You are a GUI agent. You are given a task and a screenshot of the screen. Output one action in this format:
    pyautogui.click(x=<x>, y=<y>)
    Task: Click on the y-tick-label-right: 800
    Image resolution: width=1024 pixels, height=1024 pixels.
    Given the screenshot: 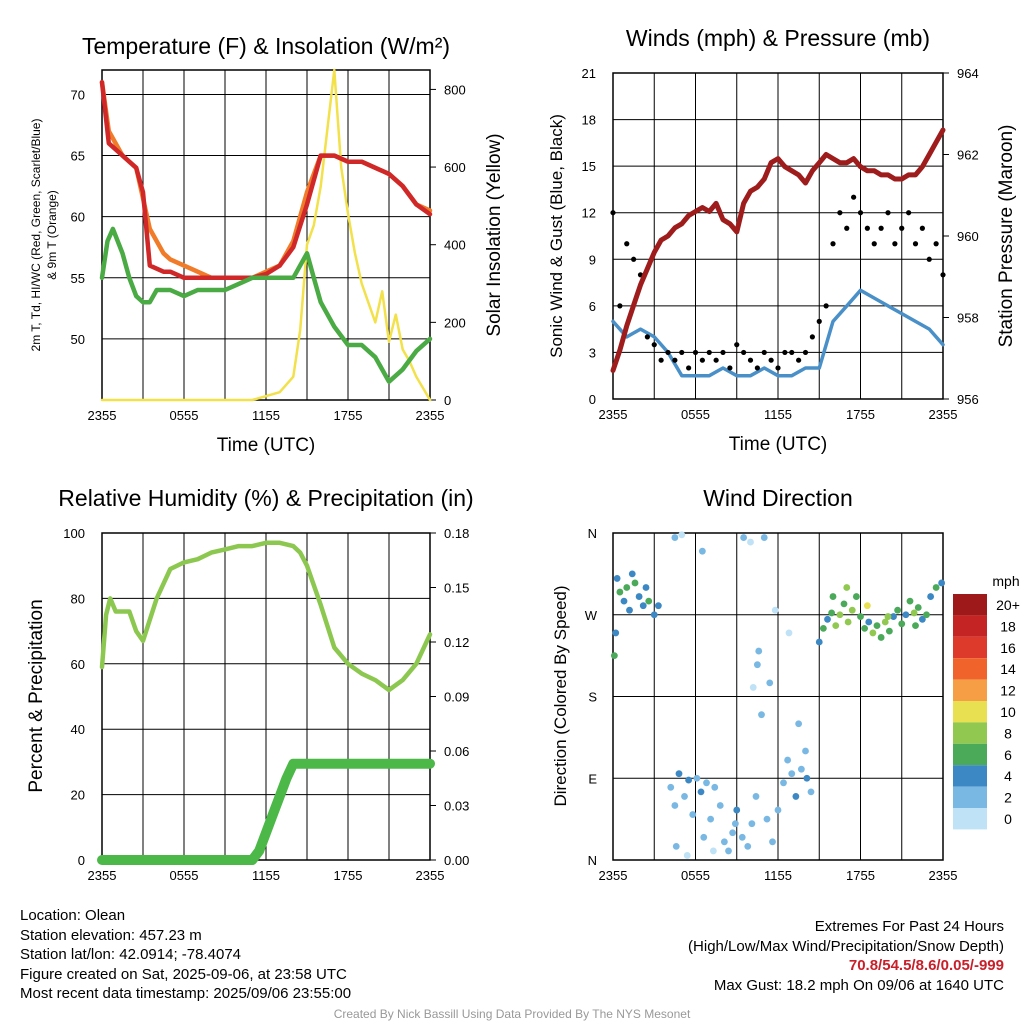 What is the action you would take?
    pyautogui.click(x=455, y=89)
    